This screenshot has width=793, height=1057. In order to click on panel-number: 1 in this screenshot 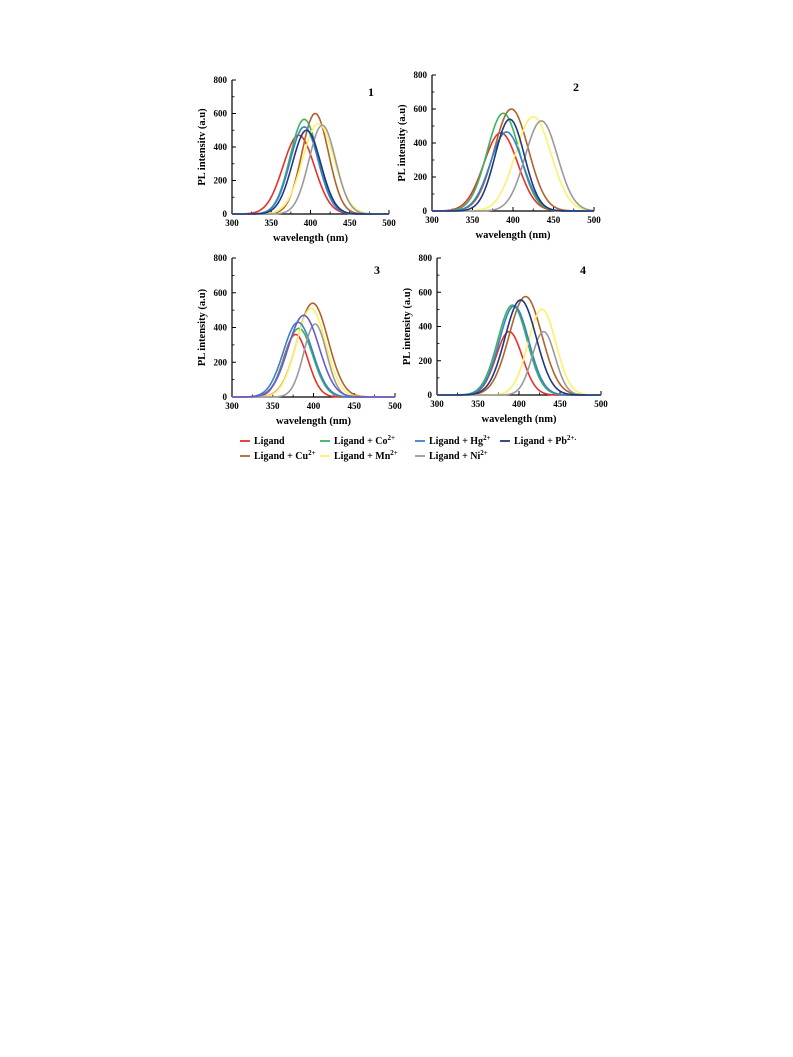, I will do `click(371, 92)`.